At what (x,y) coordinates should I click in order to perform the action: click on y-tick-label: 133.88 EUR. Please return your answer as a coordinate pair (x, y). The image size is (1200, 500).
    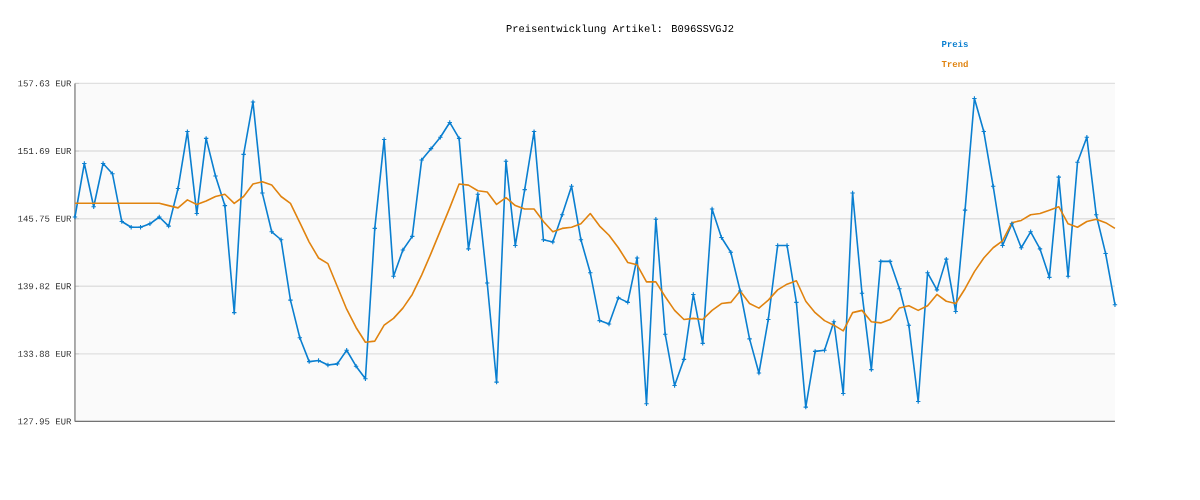
    Looking at the image, I should click on (45, 353).